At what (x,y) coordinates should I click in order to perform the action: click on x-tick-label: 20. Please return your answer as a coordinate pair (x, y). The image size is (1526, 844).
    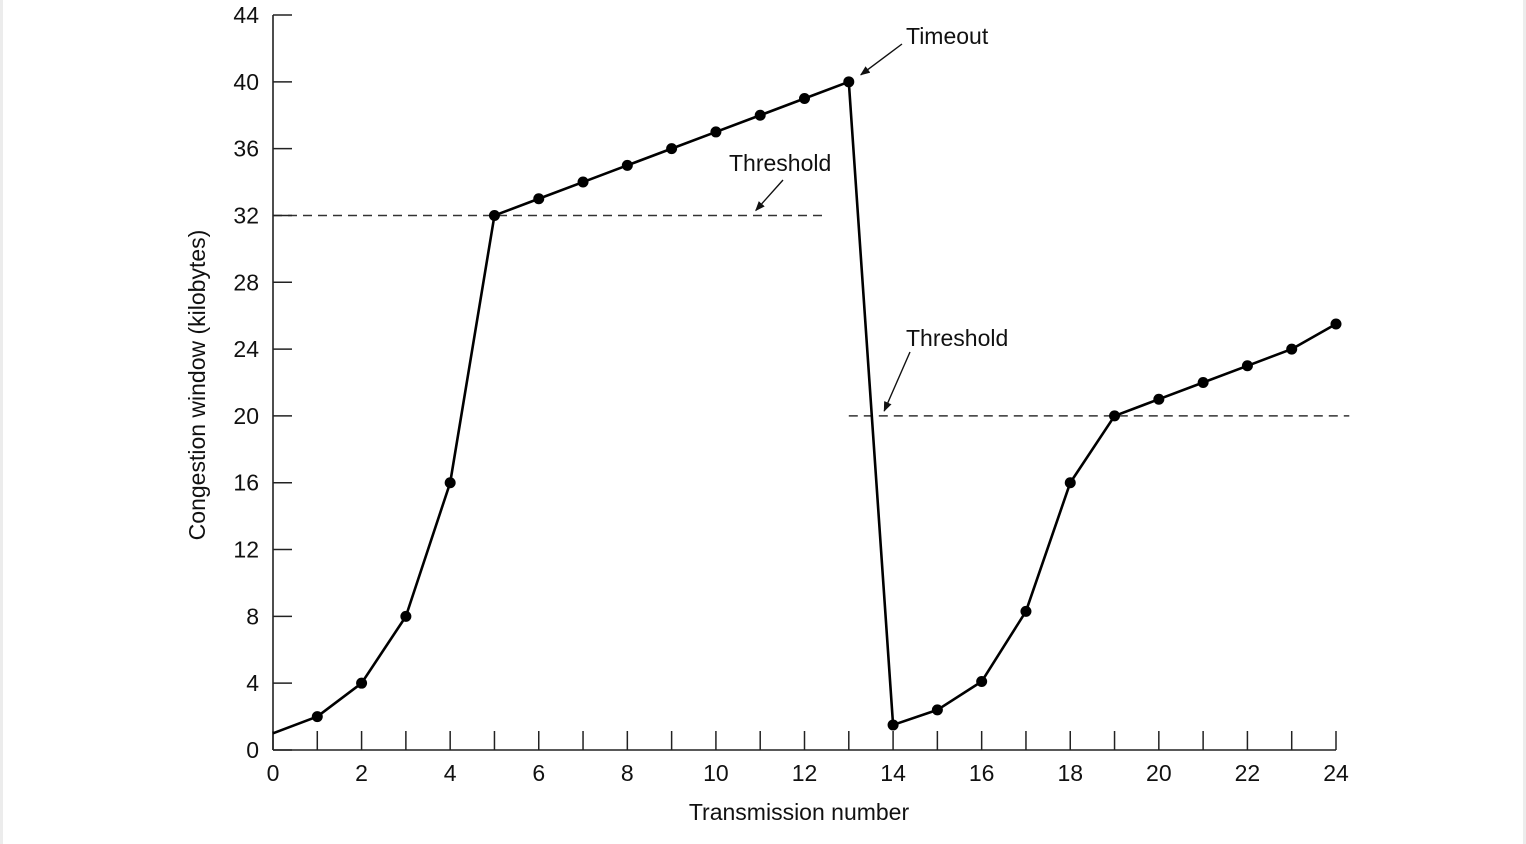
    Looking at the image, I should click on (1159, 773).